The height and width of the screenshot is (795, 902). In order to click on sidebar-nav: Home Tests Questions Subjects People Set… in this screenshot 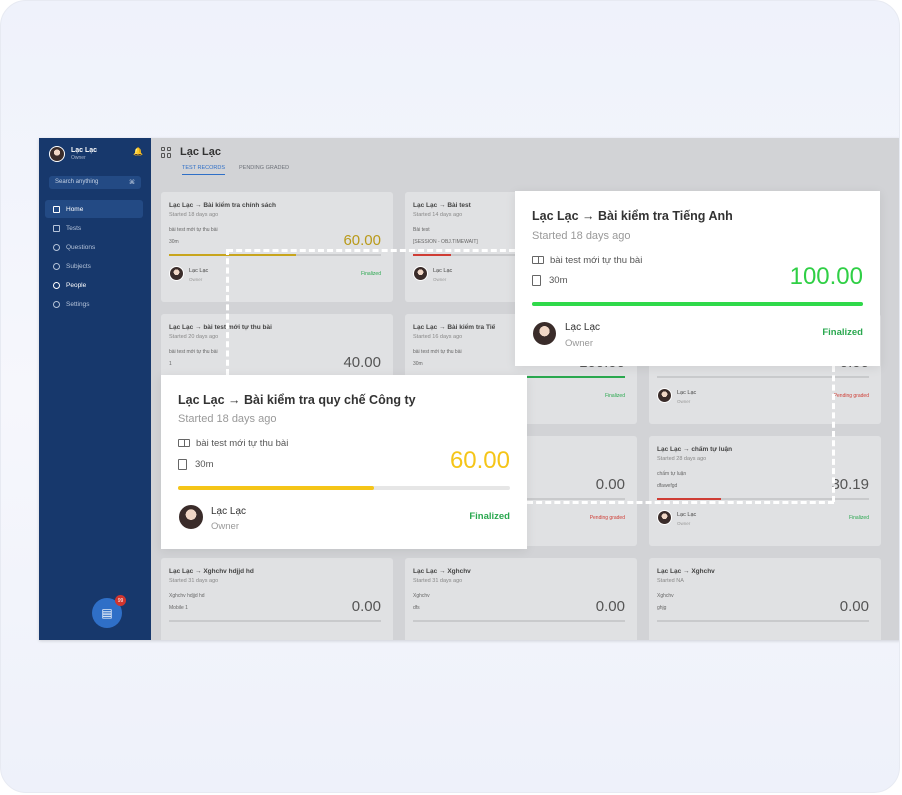, I will do `click(94, 257)`.